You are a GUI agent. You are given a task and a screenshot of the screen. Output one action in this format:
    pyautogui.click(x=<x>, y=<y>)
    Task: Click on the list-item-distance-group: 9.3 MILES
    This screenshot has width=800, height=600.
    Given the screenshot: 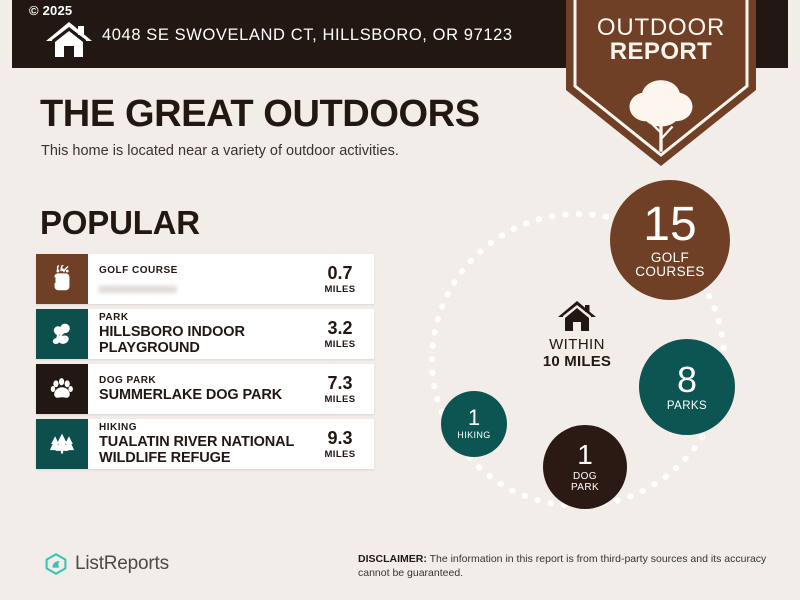 What is the action you would take?
    pyautogui.click(x=343, y=444)
    